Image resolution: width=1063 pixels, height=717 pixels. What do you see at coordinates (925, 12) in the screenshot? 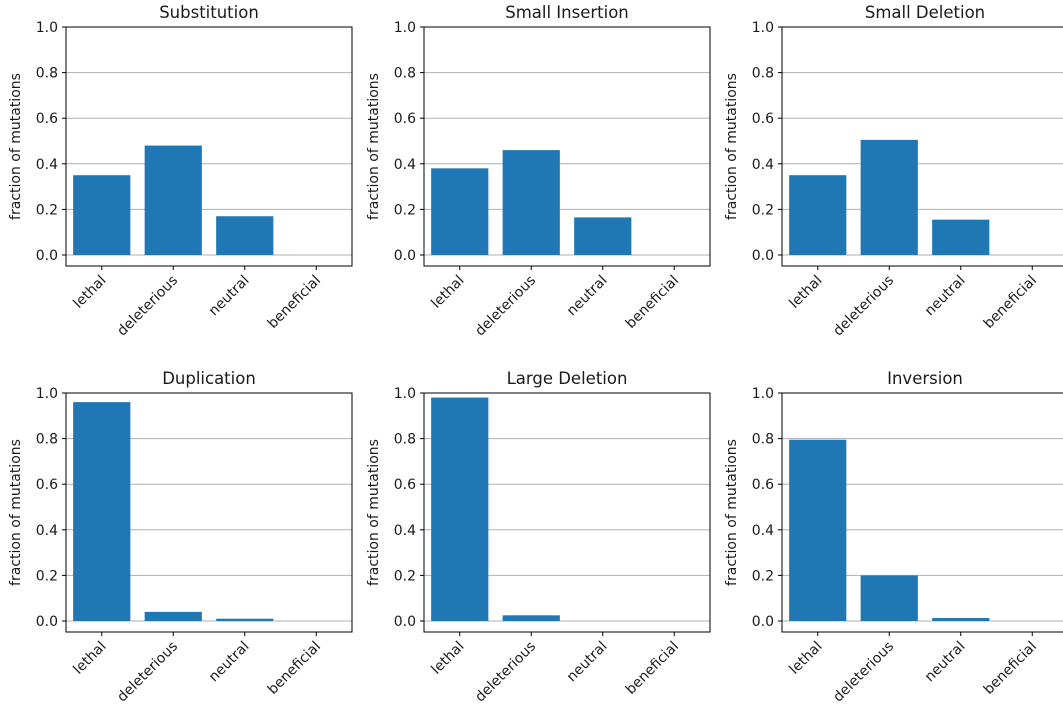
I see `subplot-title: Small Deletion` at bounding box center [925, 12].